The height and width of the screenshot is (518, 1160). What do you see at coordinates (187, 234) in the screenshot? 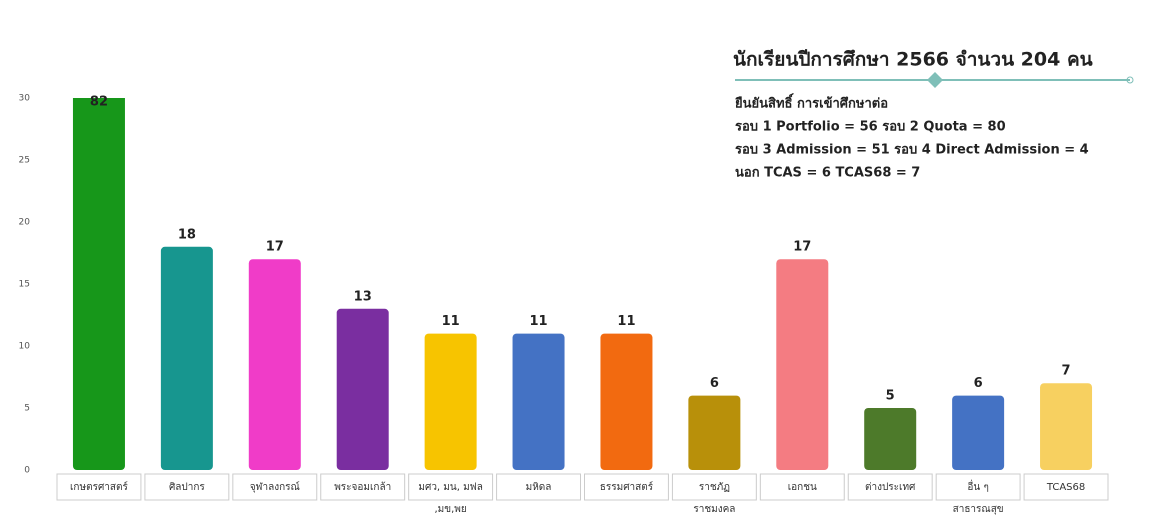
I see `value-label: 18` at bounding box center [187, 234].